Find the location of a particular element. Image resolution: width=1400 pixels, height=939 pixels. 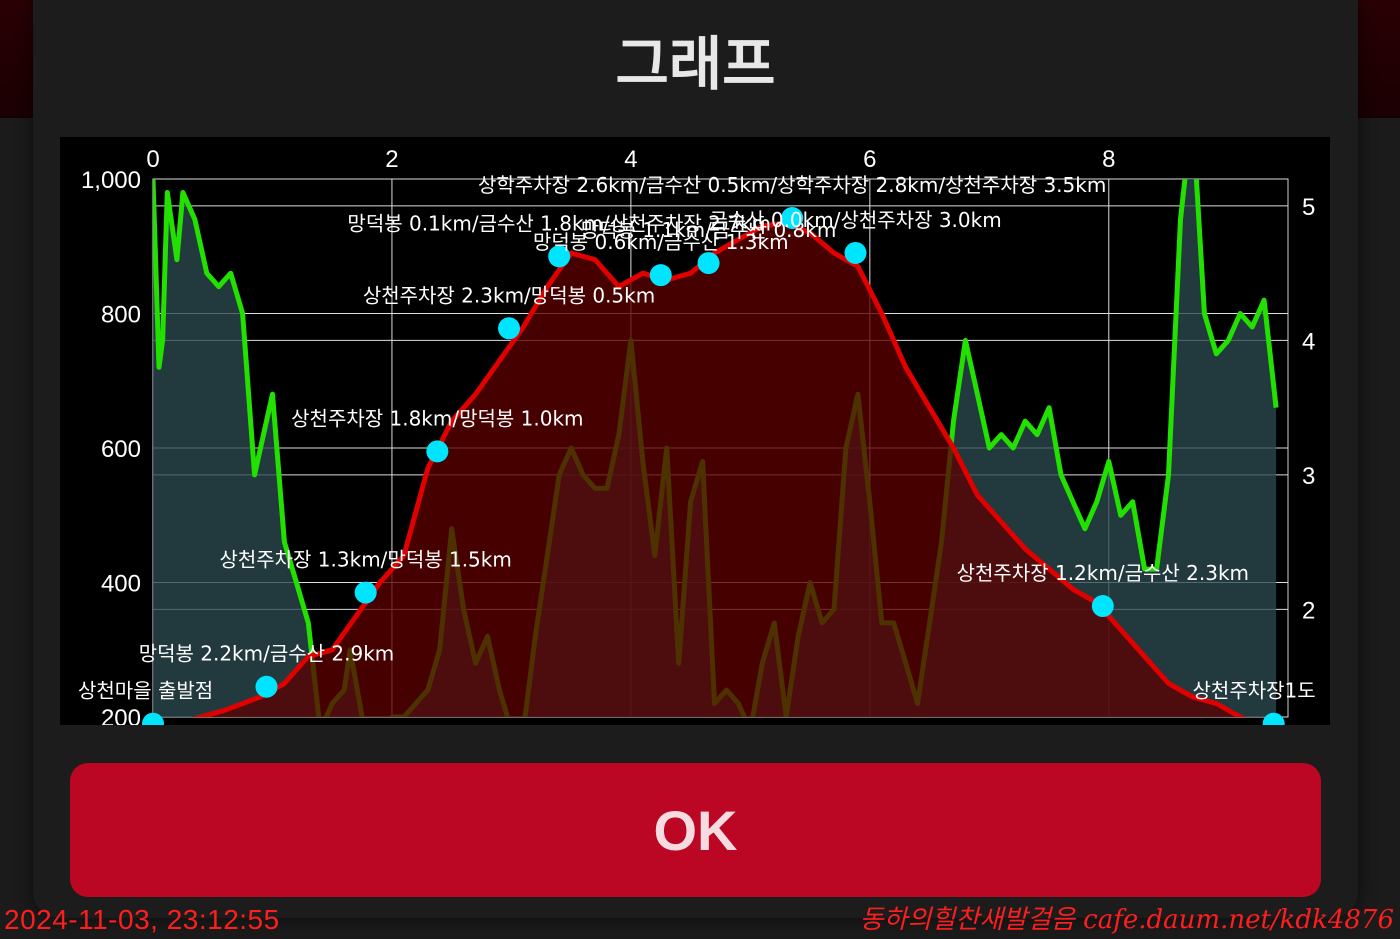

waypoint-label: 상천주차장1도 is located at coordinates (1254, 691).